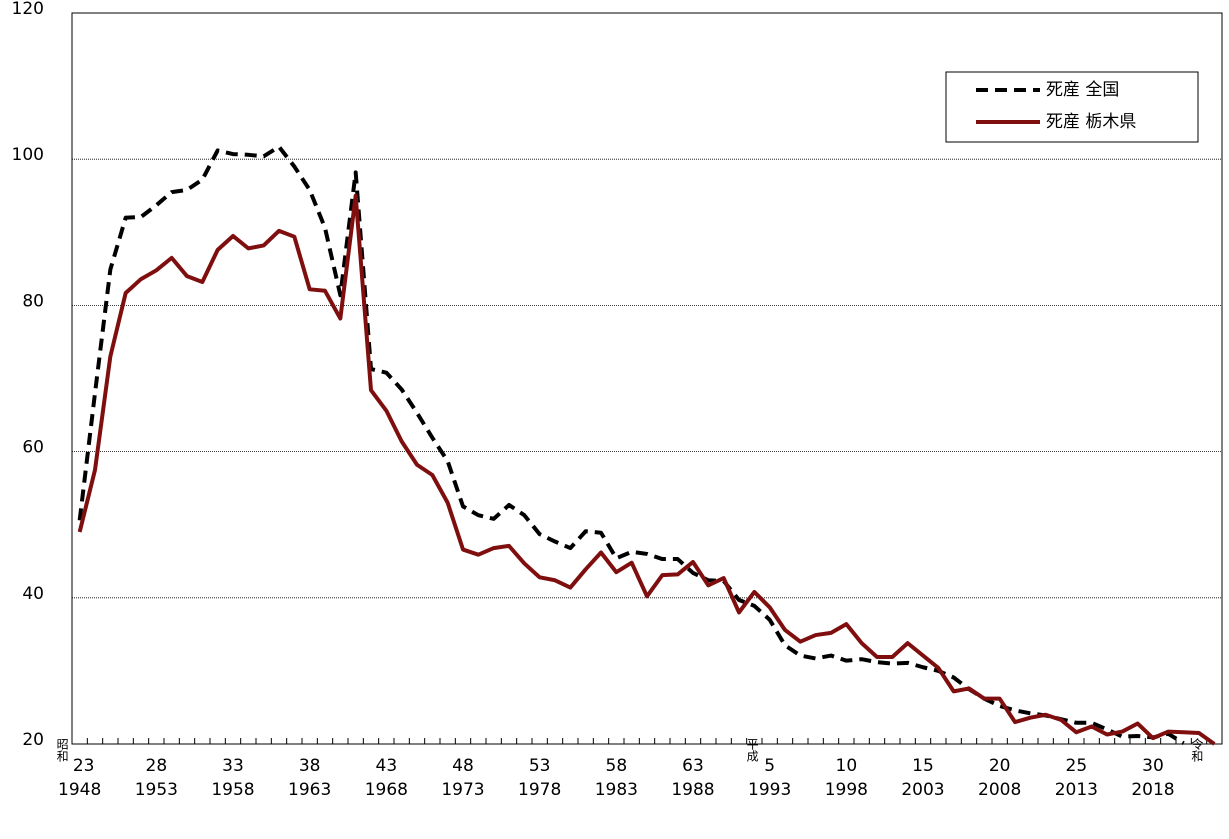 Image resolution: width=1229 pixels, height=839 pixels. Describe the element at coordinates (1197, 749) in the screenshot. I see `era-marker: 令和` at that location.